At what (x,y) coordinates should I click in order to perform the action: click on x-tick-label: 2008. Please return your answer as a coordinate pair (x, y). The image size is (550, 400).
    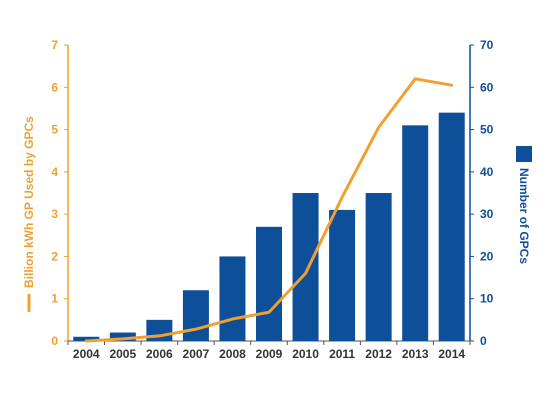
    Looking at the image, I should click on (232, 354).